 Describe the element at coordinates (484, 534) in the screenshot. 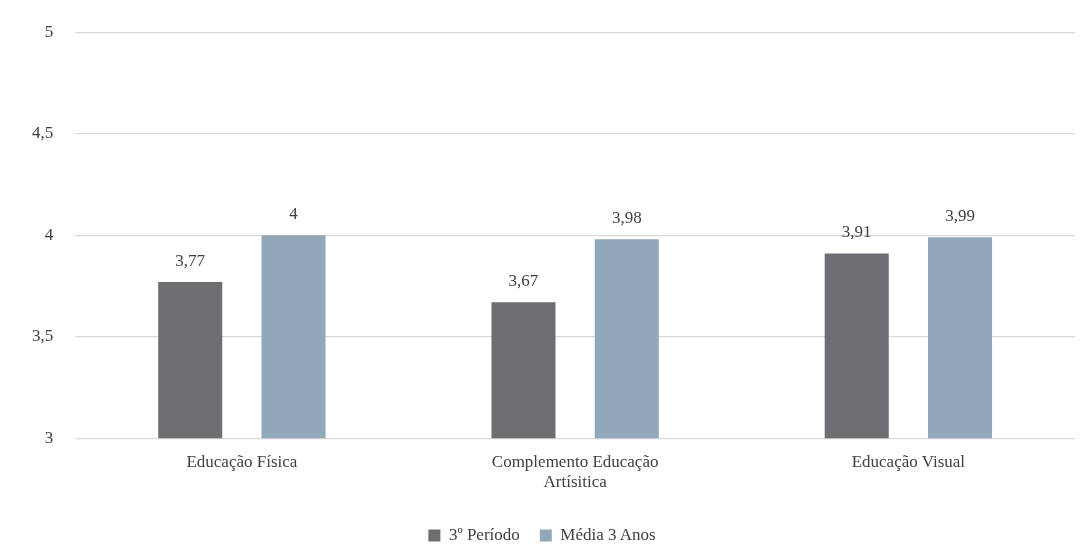

I see `legend-label: 3º Período` at that location.